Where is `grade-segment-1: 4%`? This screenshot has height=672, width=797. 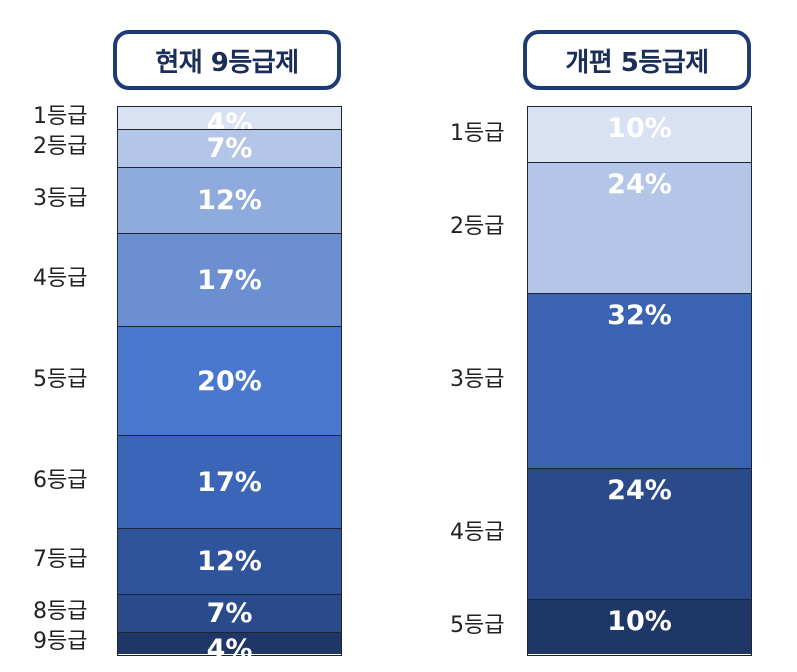
grade-segment-1: 4% is located at coordinates (229, 123).